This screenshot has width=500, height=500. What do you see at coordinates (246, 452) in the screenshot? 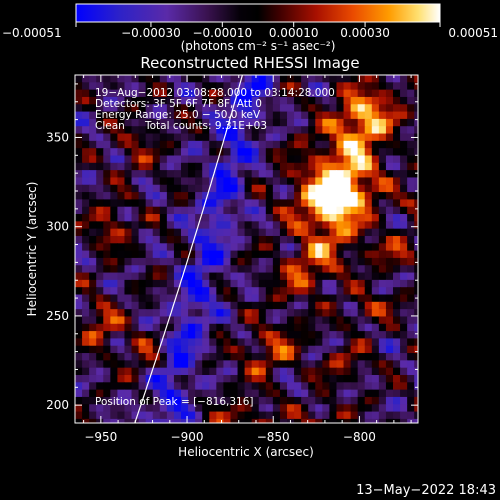
I see `x-axis-label: Heliocentric X (arcsec)` at bounding box center [246, 452].